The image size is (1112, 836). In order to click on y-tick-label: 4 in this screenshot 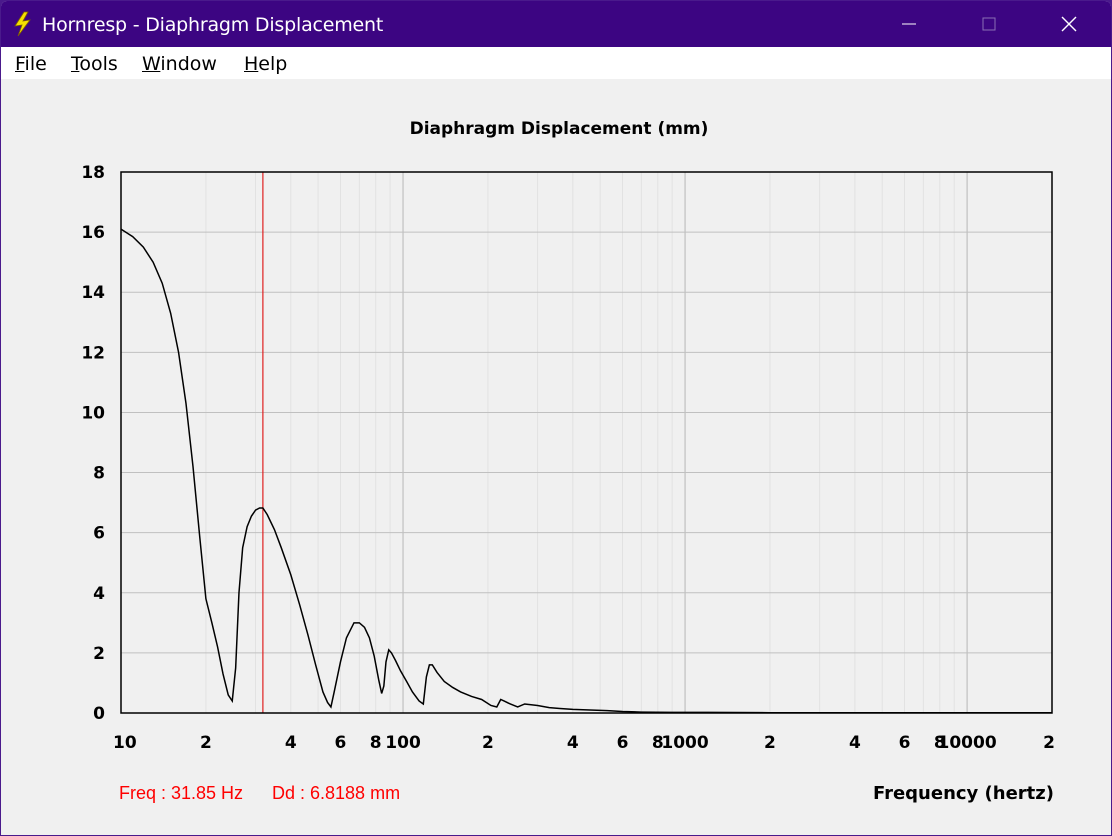, I will do `click(99, 594)`.